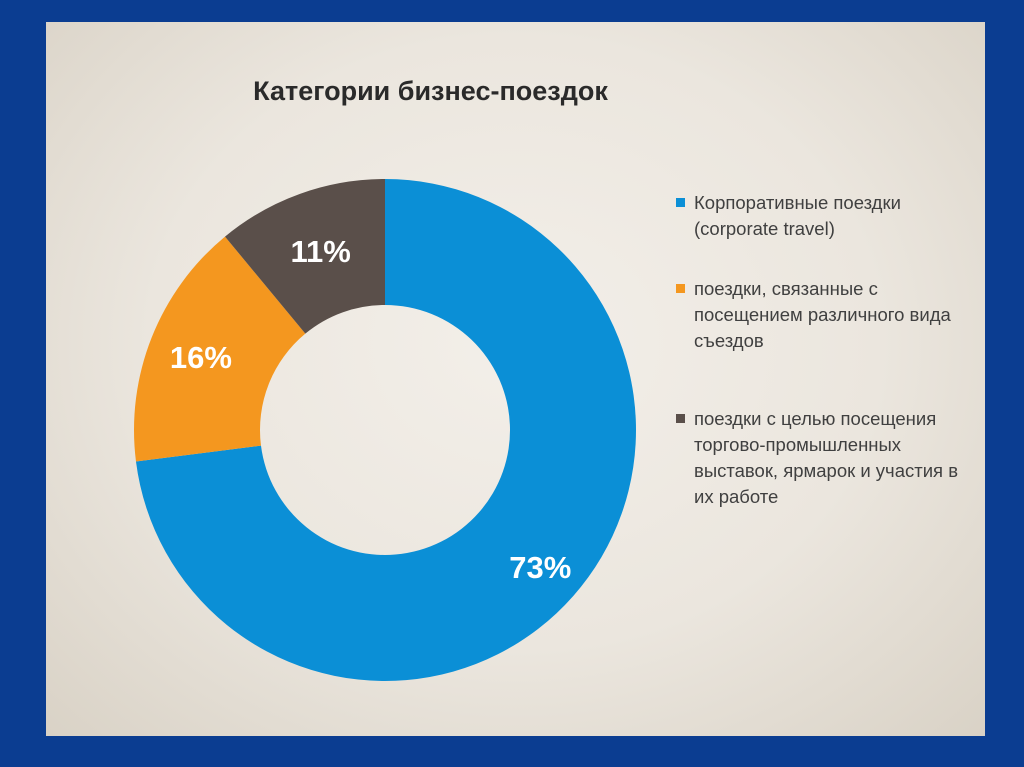 This screenshot has height=767, width=1024. I want to click on slice-exhibitions, so click(305, 256).